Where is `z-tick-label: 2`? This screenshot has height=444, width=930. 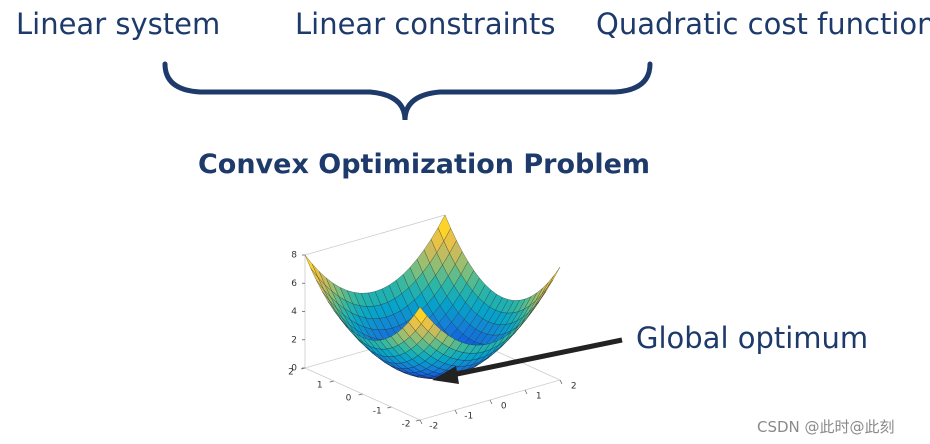
z-tick-label: 2 is located at coordinates (294, 340).